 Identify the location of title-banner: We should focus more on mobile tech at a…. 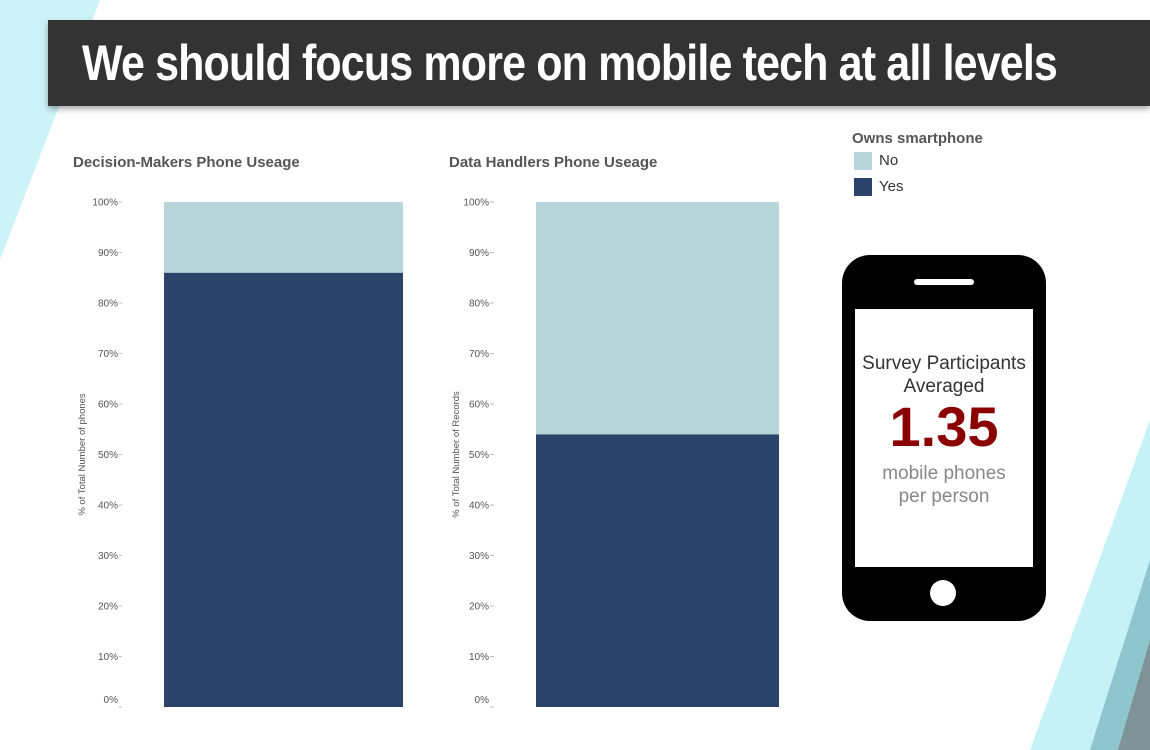
(599, 63).